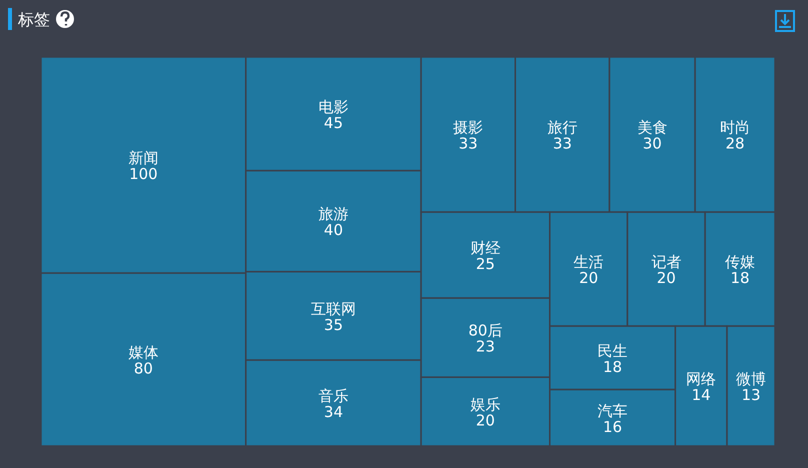 The height and width of the screenshot is (468, 808). Describe the element at coordinates (740, 262) in the screenshot. I see `category-label: 传媒` at that location.